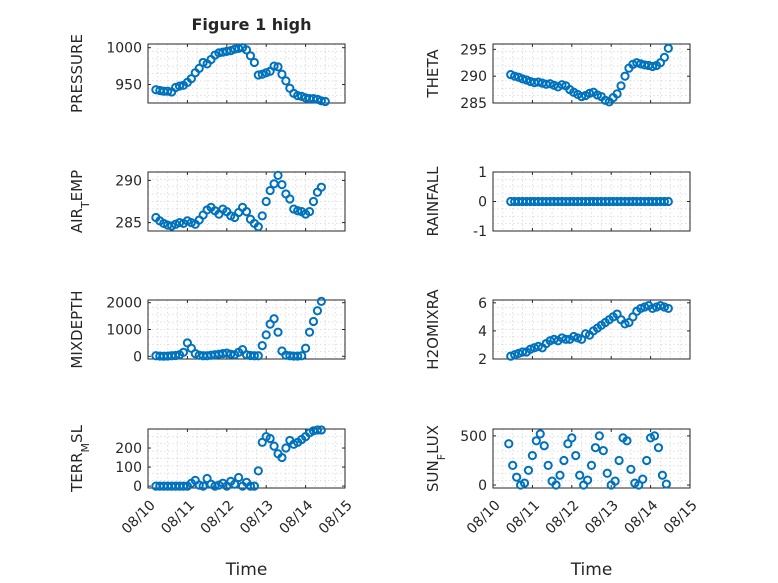  Describe the element at coordinates (433, 439) in the screenshot. I see `y-axis-label-rest: LUX` at that location.